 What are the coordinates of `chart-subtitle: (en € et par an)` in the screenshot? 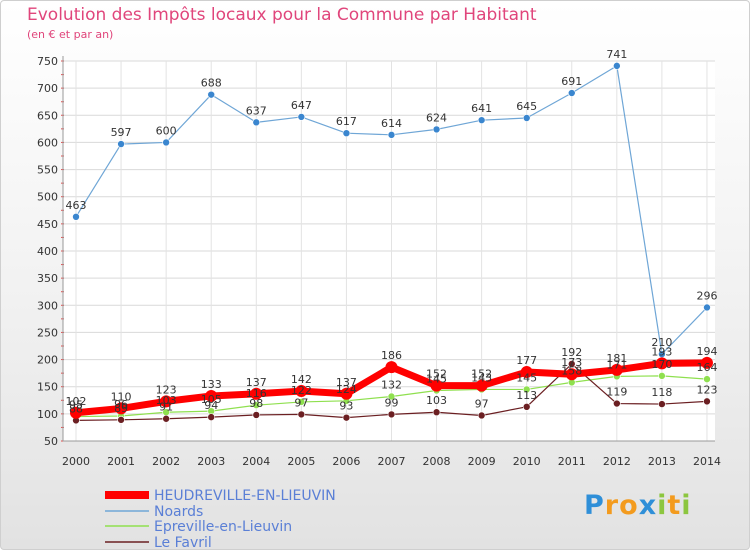 It's located at (70, 34).